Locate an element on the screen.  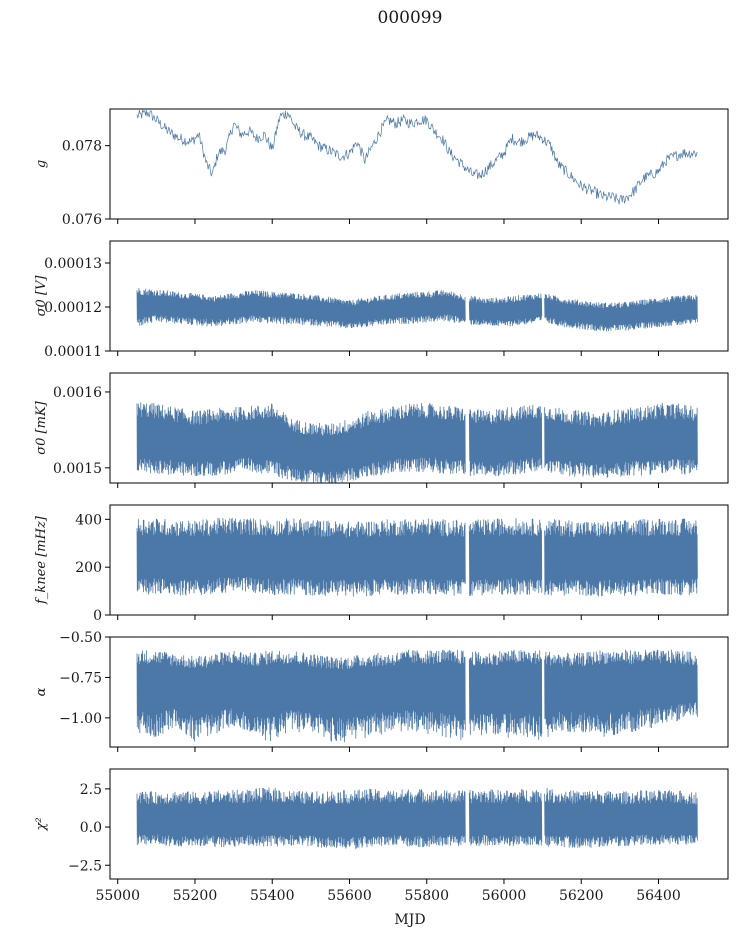
y-axis-label: σ0 [V] is located at coordinates (41, 296).